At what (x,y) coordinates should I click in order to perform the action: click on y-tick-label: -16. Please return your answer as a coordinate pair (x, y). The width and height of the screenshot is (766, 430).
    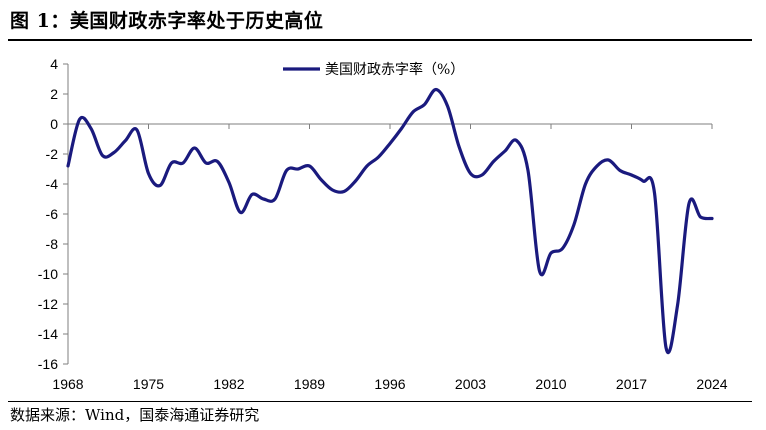
    Looking at the image, I should click on (48, 364).